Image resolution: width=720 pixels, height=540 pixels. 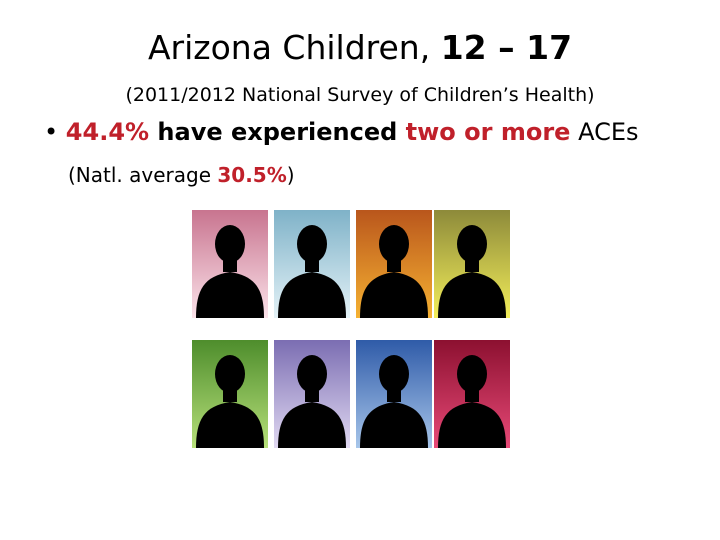 I want to click on note: (Natl. average 30.5%), so click(x=181, y=175).